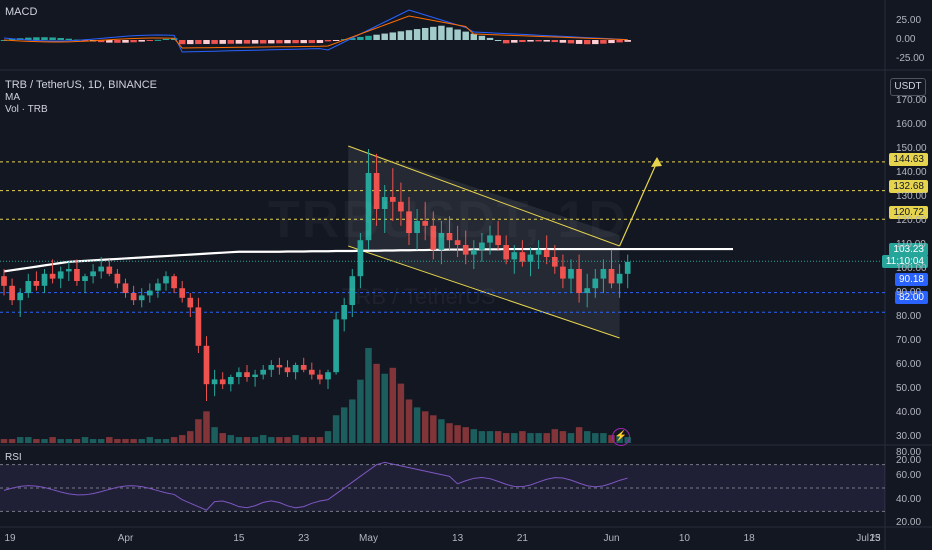 The width and height of the screenshot is (932, 550). I want to click on time-tick-label: 19, so click(10, 538).